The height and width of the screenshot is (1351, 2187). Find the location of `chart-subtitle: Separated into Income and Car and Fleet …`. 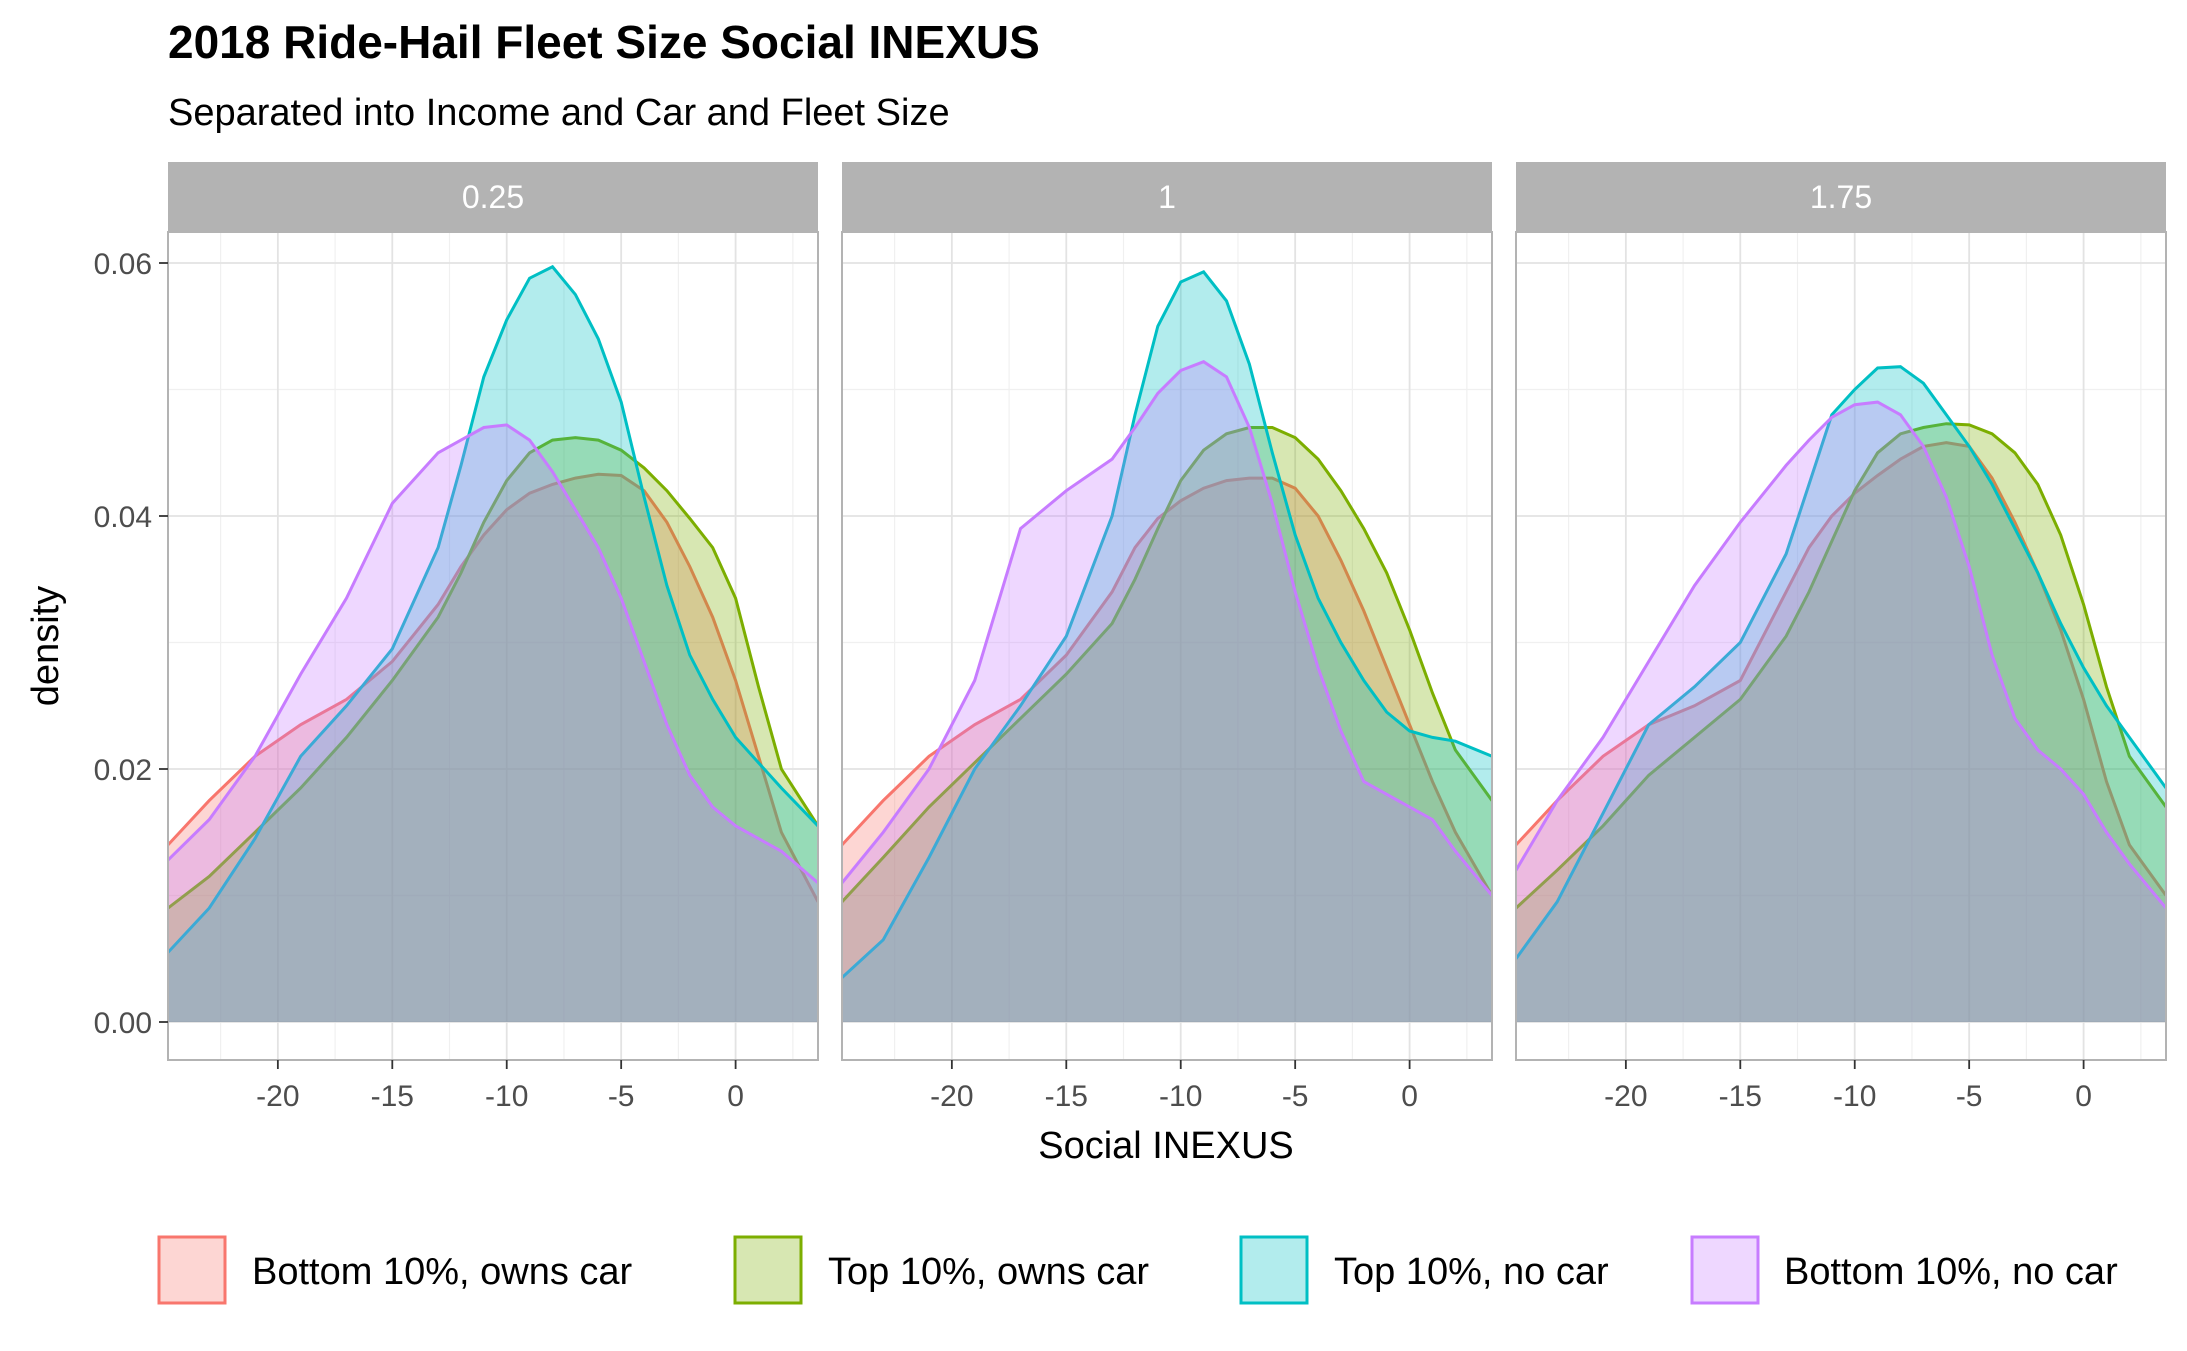

chart-subtitle: Separated into Income and Car and Fleet … is located at coordinates (559, 113).